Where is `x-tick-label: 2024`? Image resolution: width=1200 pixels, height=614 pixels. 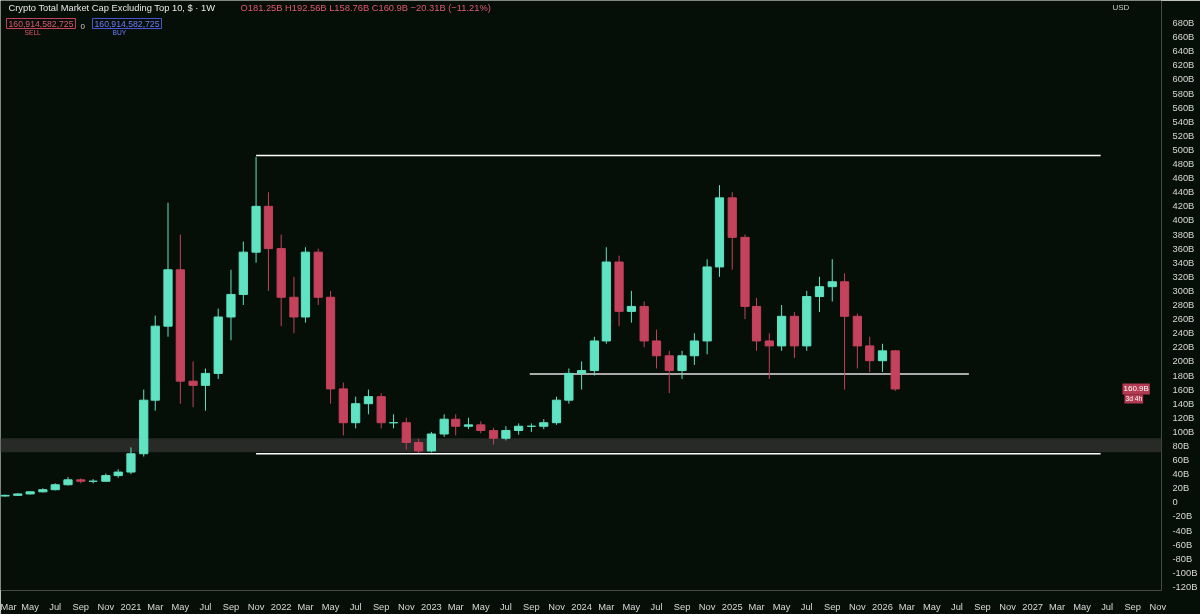 x-tick-label: 2024 is located at coordinates (582, 606).